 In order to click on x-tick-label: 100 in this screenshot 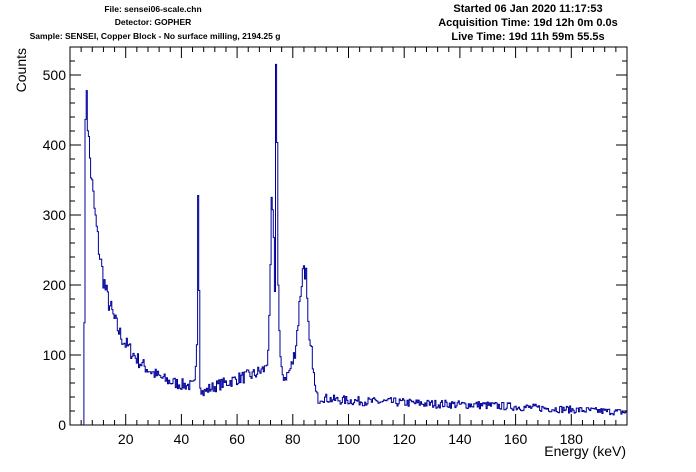, I will do `click(349, 439)`.